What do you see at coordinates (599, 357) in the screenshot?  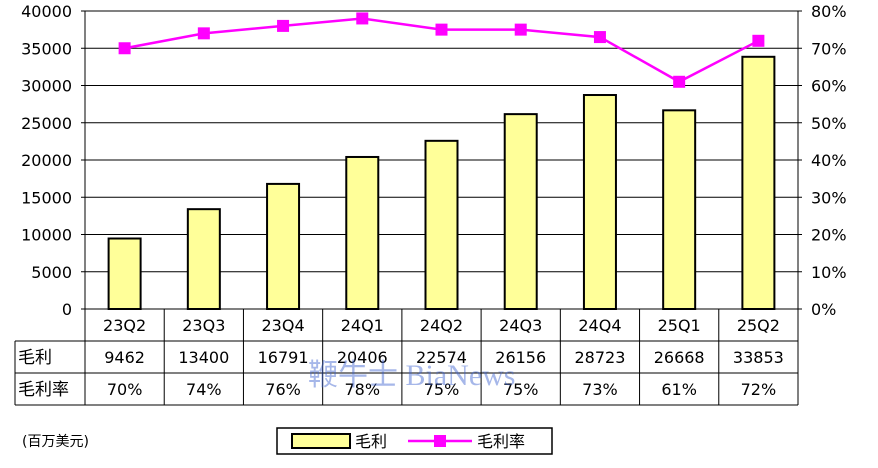 I see `table-cell: 28723` at bounding box center [599, 357].